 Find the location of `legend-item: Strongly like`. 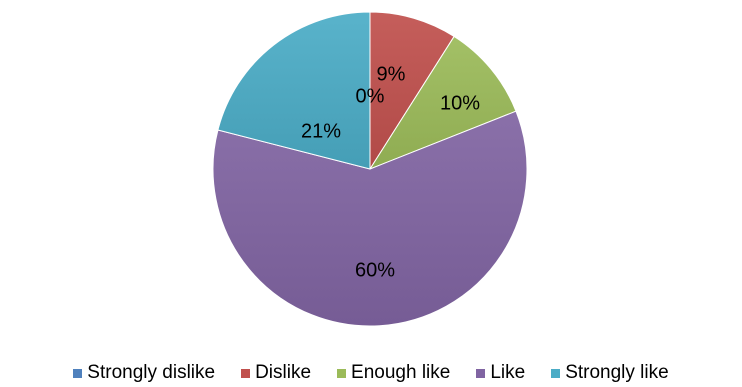

legend-item: Strongly like is located at coordinates (610, 373).